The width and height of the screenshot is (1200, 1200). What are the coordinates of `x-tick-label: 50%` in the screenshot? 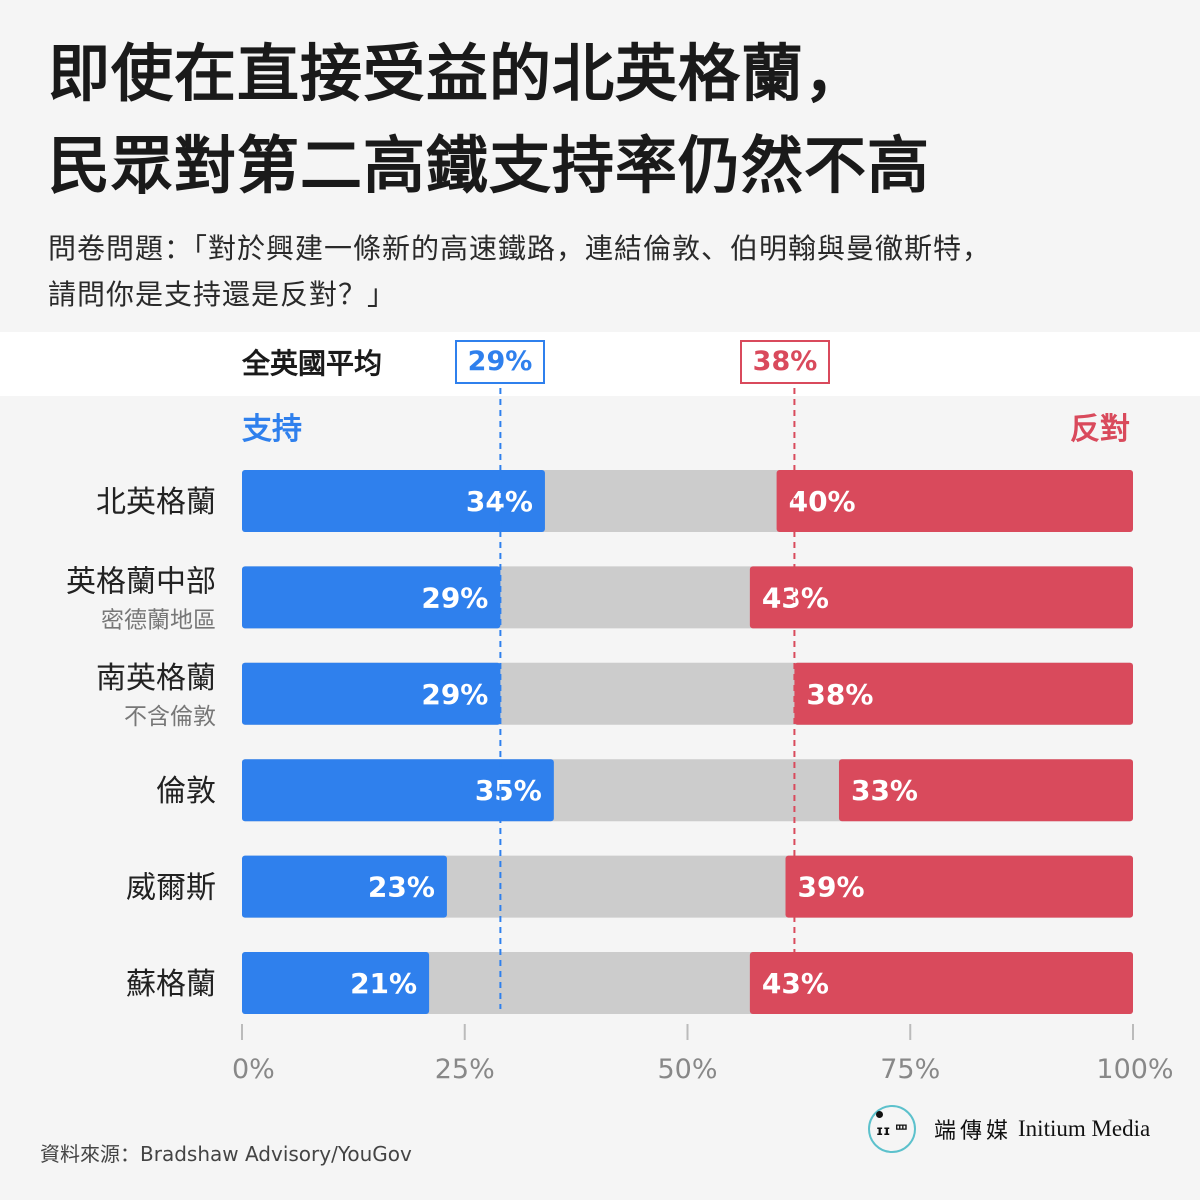 It's located at (687, 1069).